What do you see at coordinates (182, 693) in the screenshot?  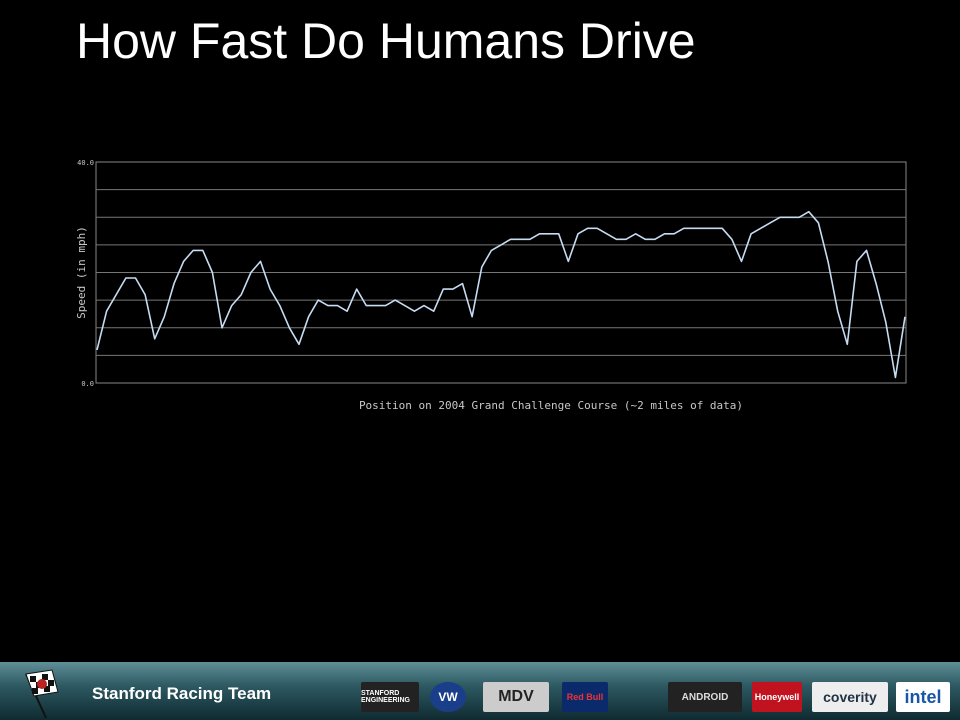 I see `team-name: Stanford Racing Team` at bounding box center [182, 693].